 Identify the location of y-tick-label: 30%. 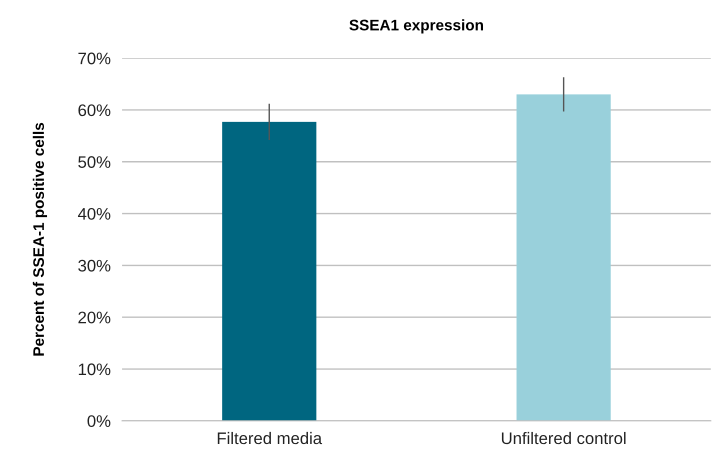
(94, 266).